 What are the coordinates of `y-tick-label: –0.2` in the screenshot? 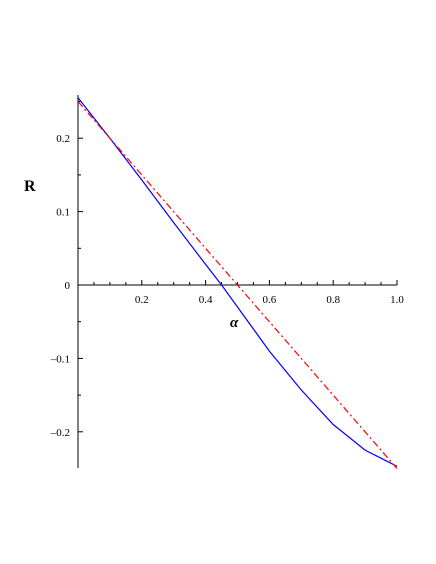 It's located at (60, 433).